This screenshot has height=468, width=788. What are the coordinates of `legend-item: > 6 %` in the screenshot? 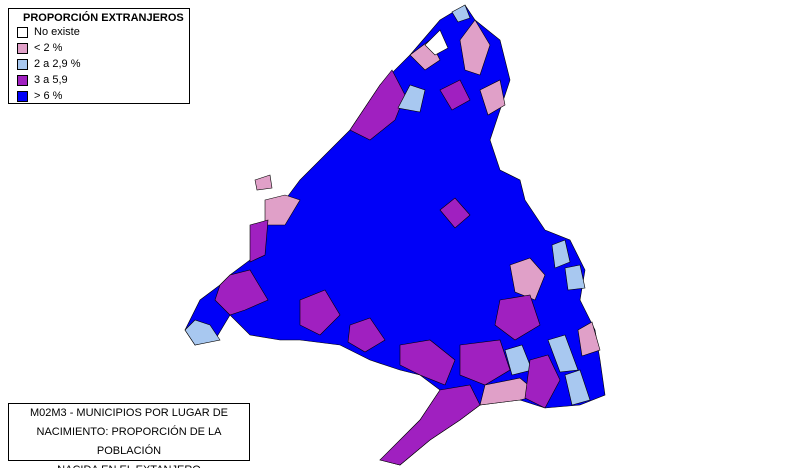 It's located at (103, 96).